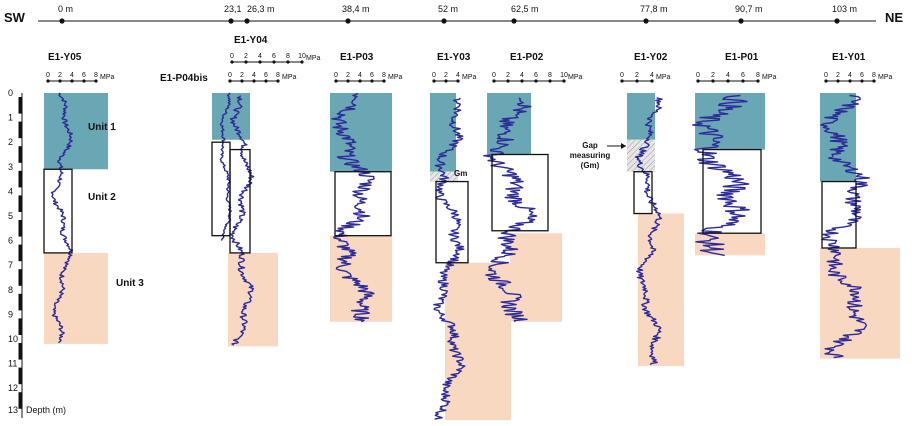 This screenshot has width=912, height=426. Describe the element at coordinates (13, 410) in the screenshot. I see `depth-label: 13` at that location.